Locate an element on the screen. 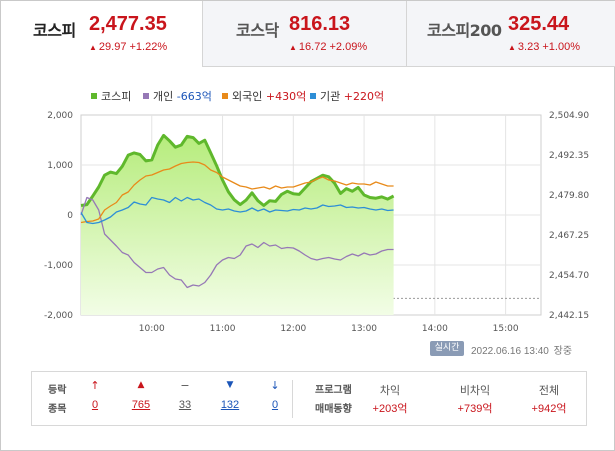  index-change: ▲ 29.97 +1.22% is located at coordinates (128, 47).